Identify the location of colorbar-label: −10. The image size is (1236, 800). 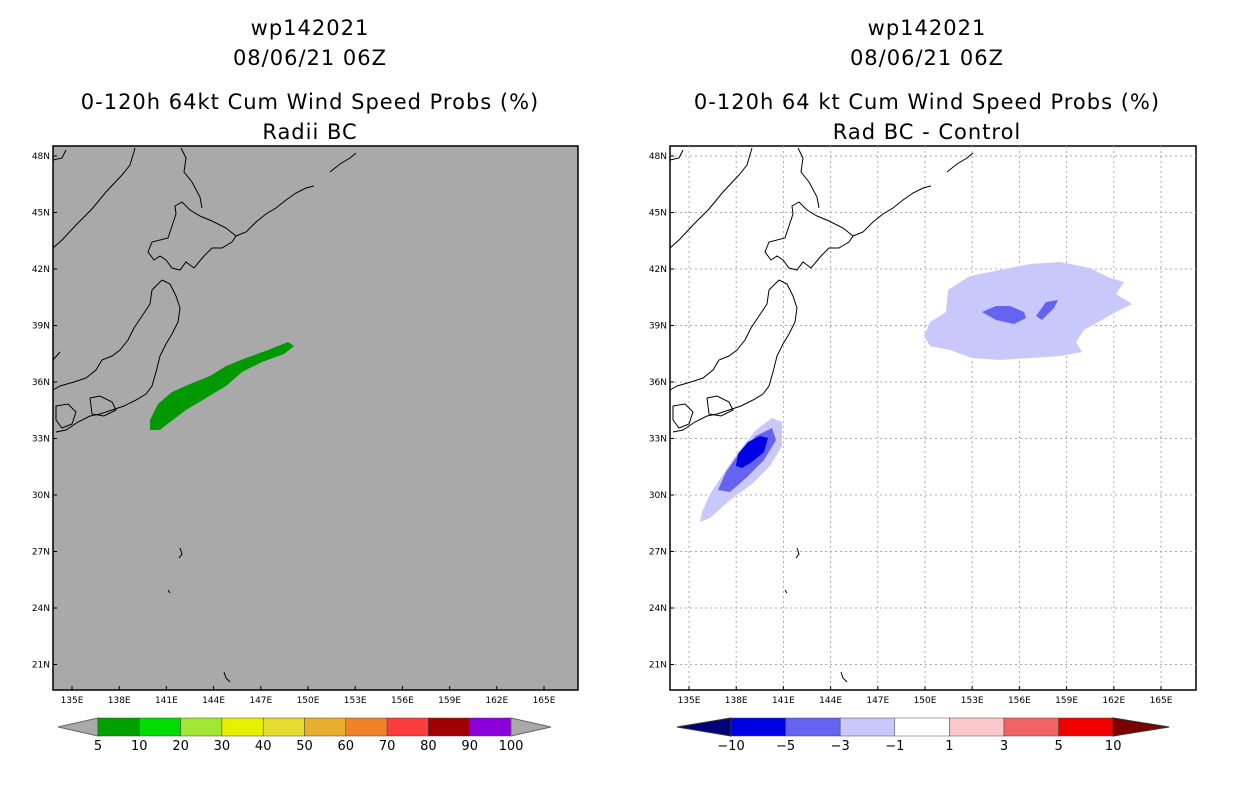
(730, 746).